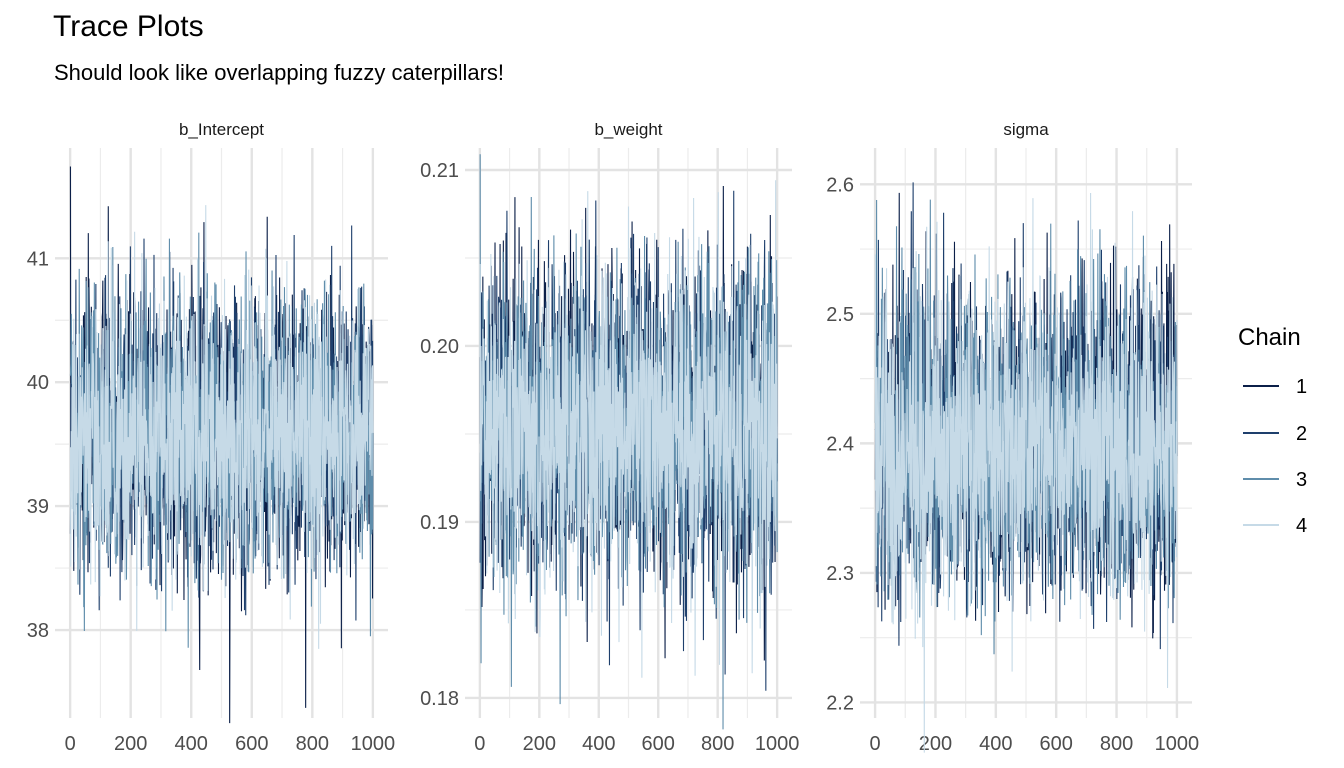  I want to click on facet-strip-label: b_Intercept, so click(221, 129).